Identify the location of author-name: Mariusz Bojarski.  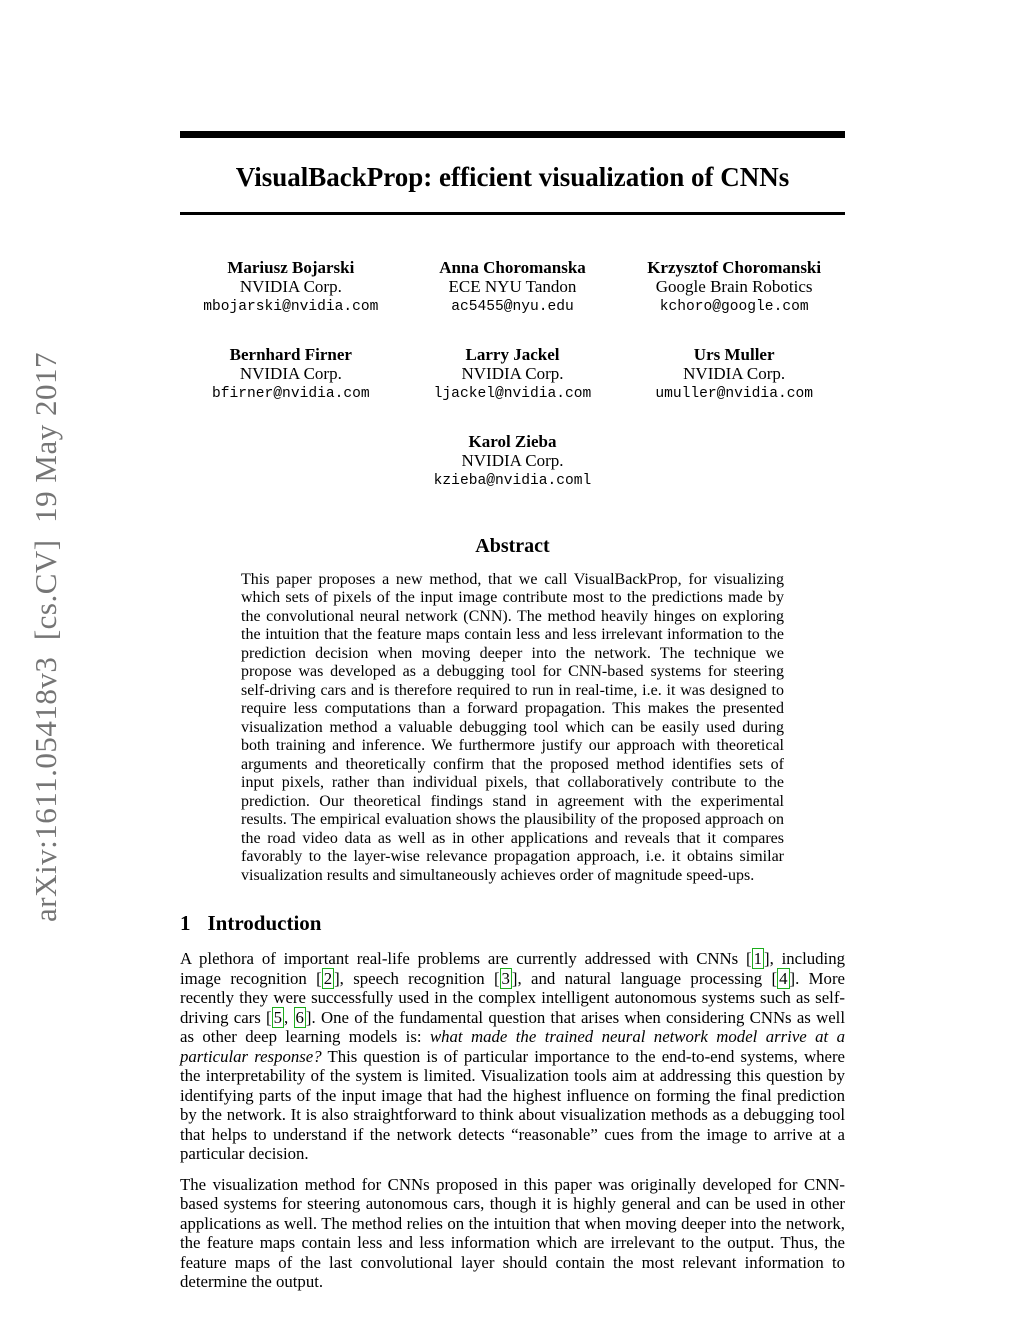
(291, 267).